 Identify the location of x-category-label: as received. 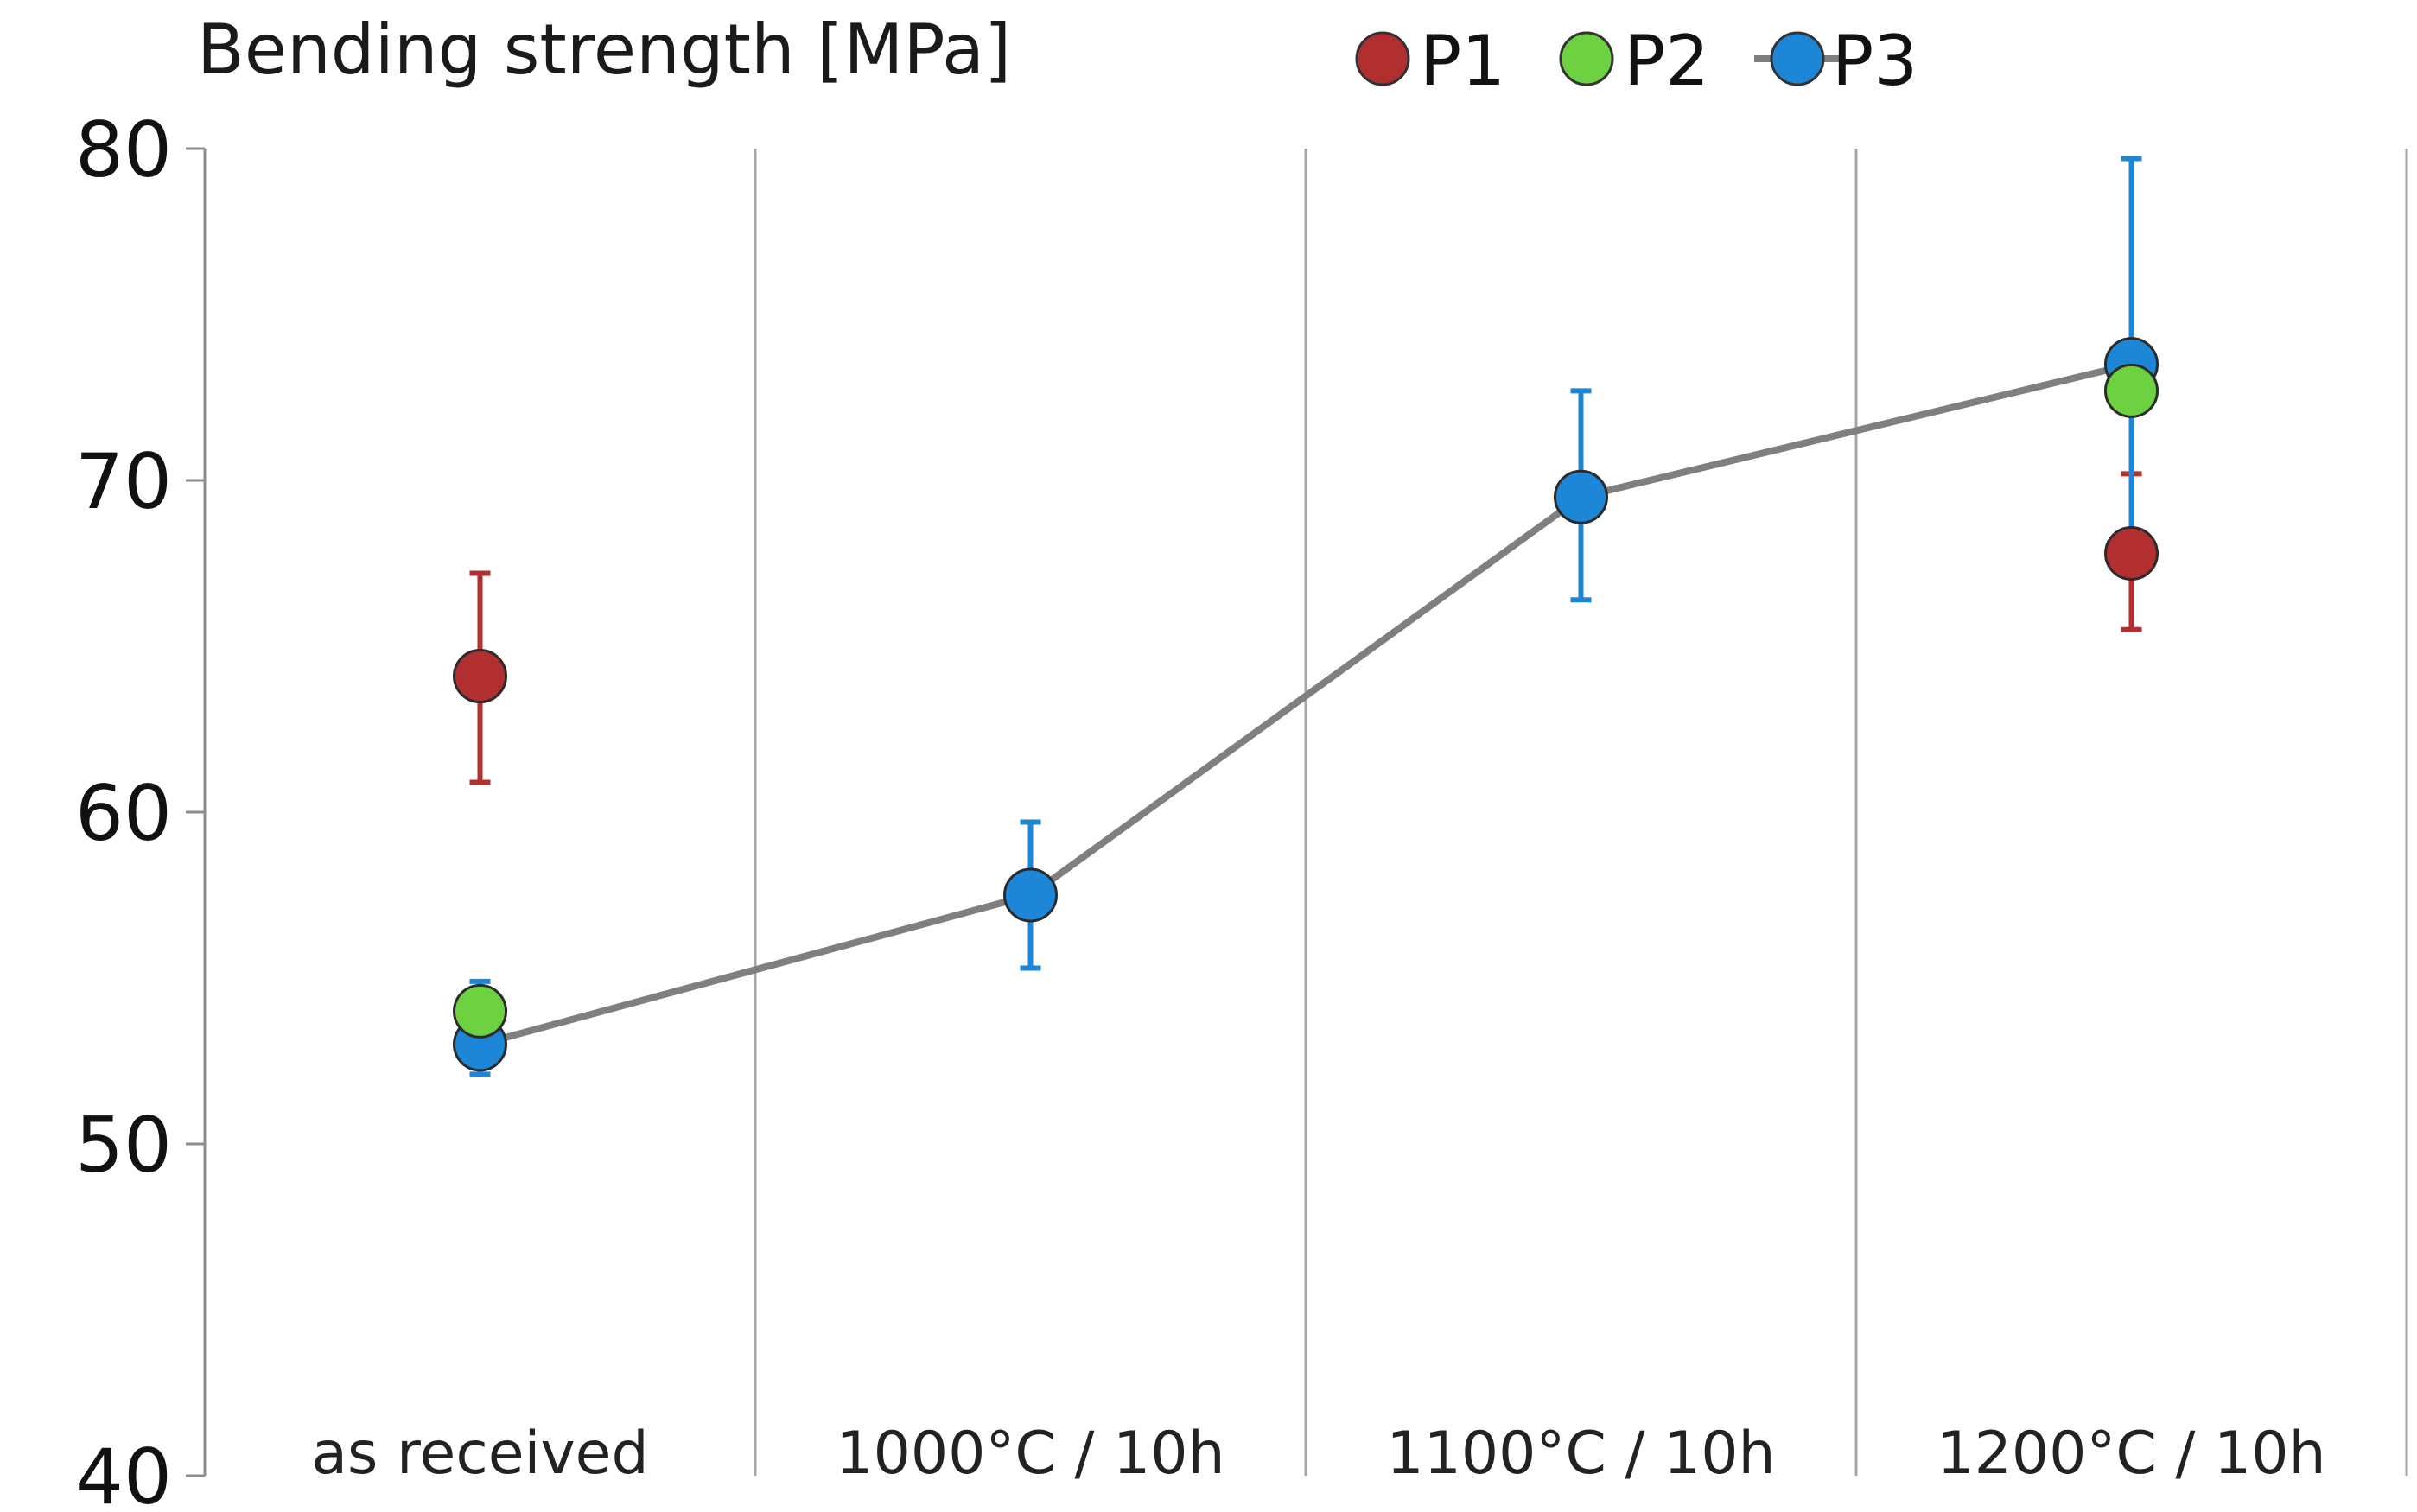
(479, 1454).